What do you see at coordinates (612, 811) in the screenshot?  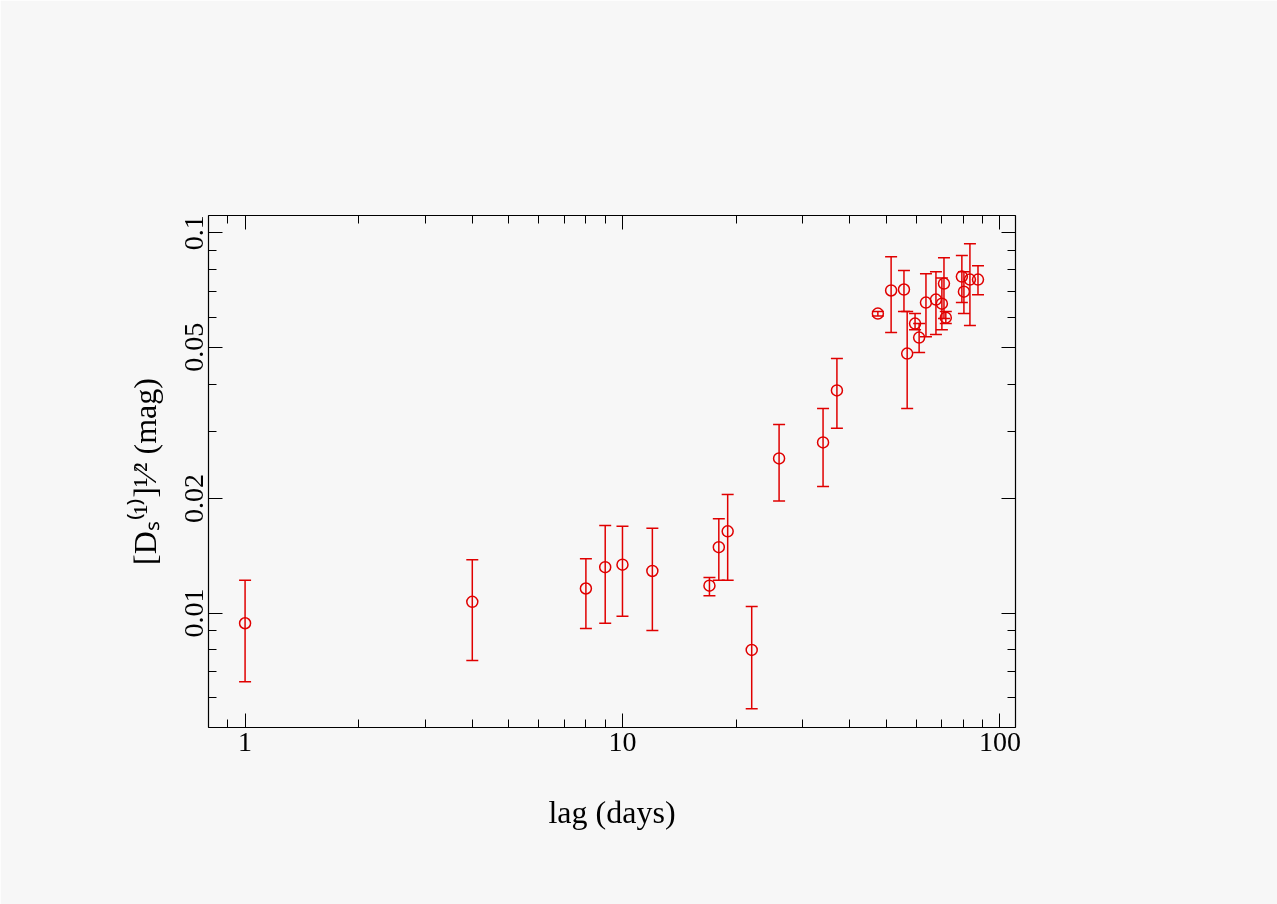 I see `x-axis-title: lag (days)` at bounding box center [612, 811].